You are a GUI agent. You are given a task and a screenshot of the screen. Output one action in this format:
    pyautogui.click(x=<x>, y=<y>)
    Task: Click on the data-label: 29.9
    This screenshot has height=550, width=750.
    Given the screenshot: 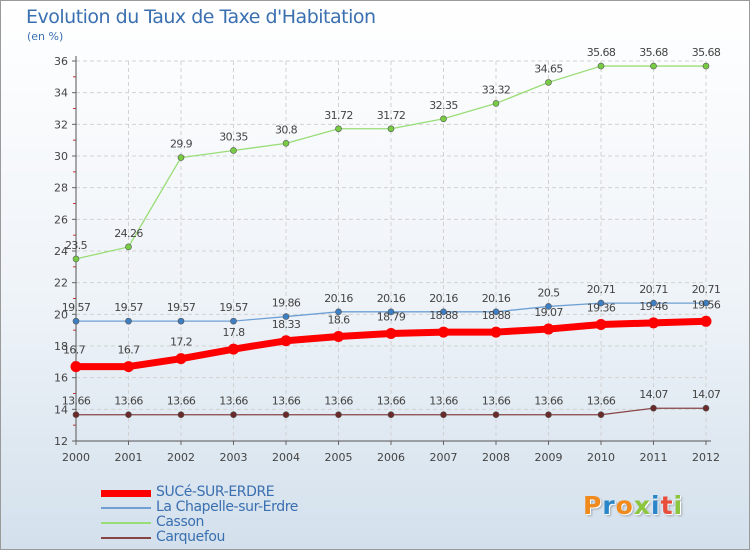 What is the action you would take?
    pyautogui.click(x=181, y=144)
    